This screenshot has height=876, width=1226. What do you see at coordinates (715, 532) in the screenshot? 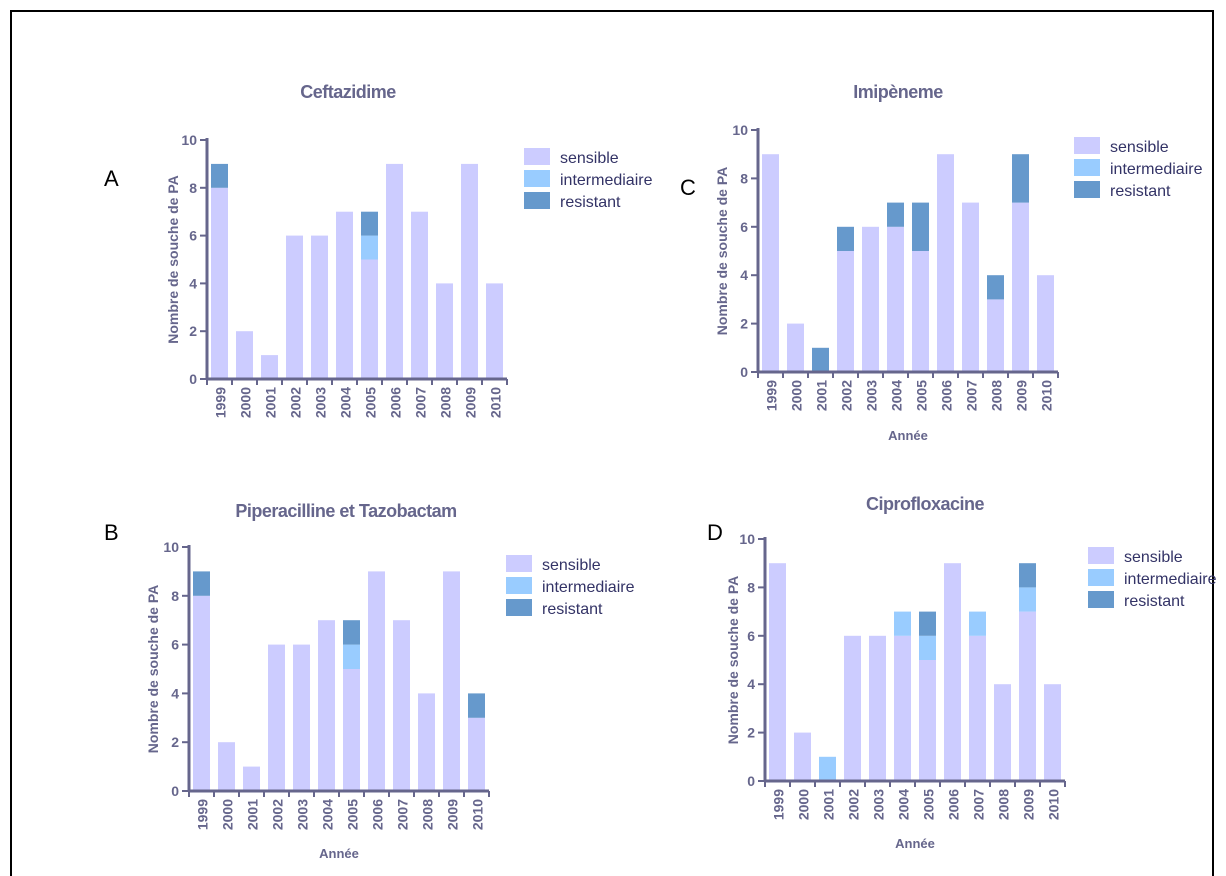
I see `panel-letter: D` at bounding box center [715, 532].